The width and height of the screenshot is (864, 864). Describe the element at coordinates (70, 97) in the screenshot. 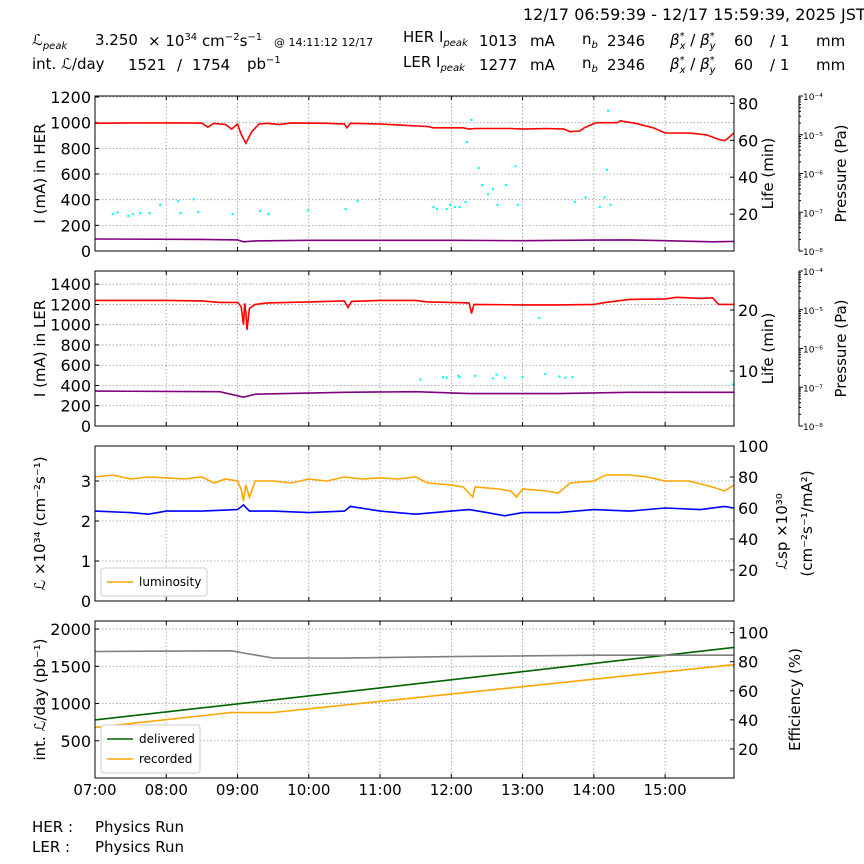

I see `y-tick-label: 1200` at that location.